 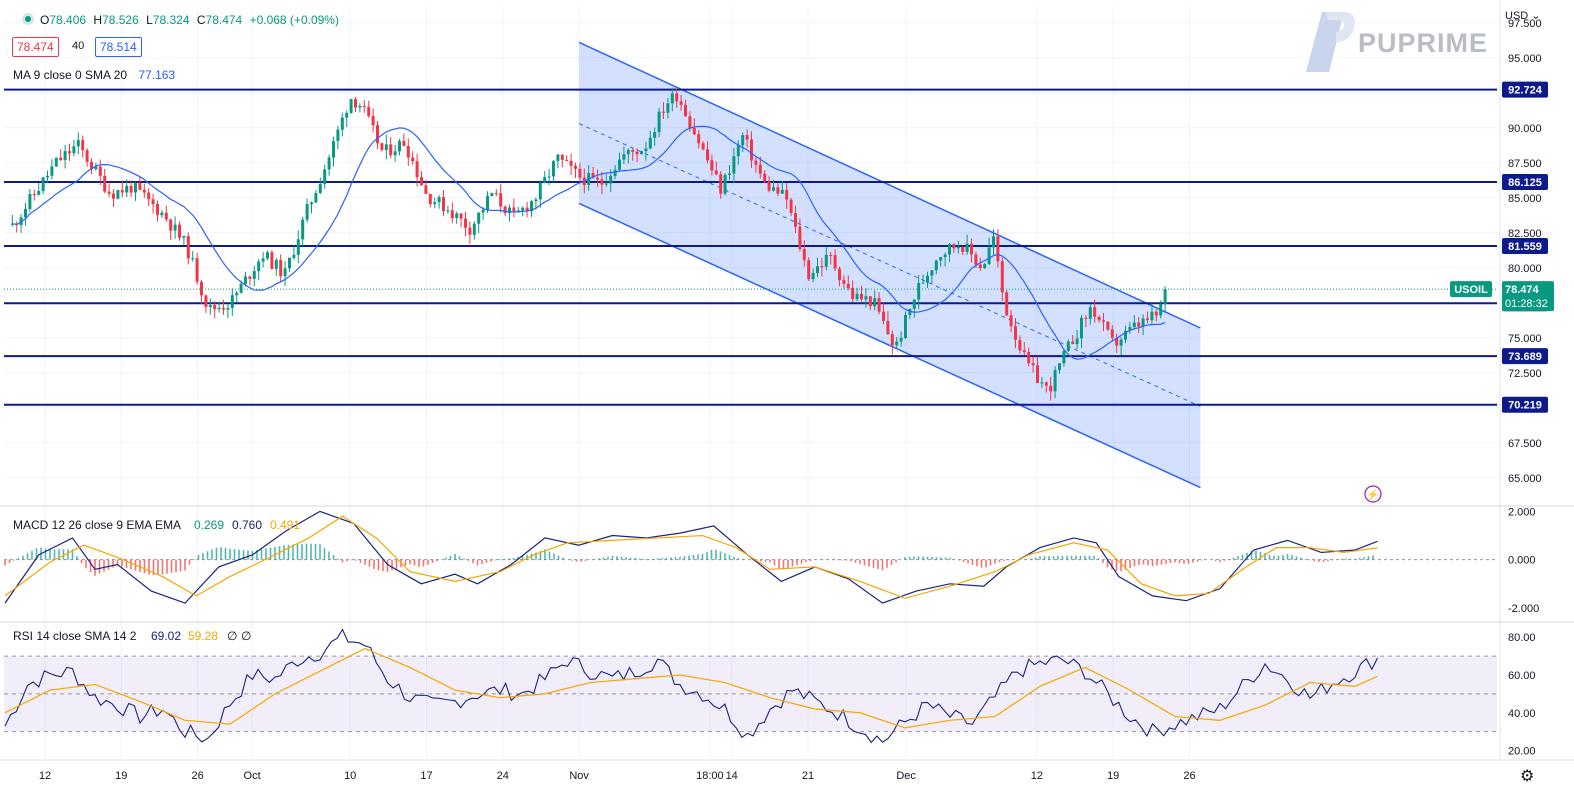 I want to click on low-value: 78.324, so click(x=171, y=20).